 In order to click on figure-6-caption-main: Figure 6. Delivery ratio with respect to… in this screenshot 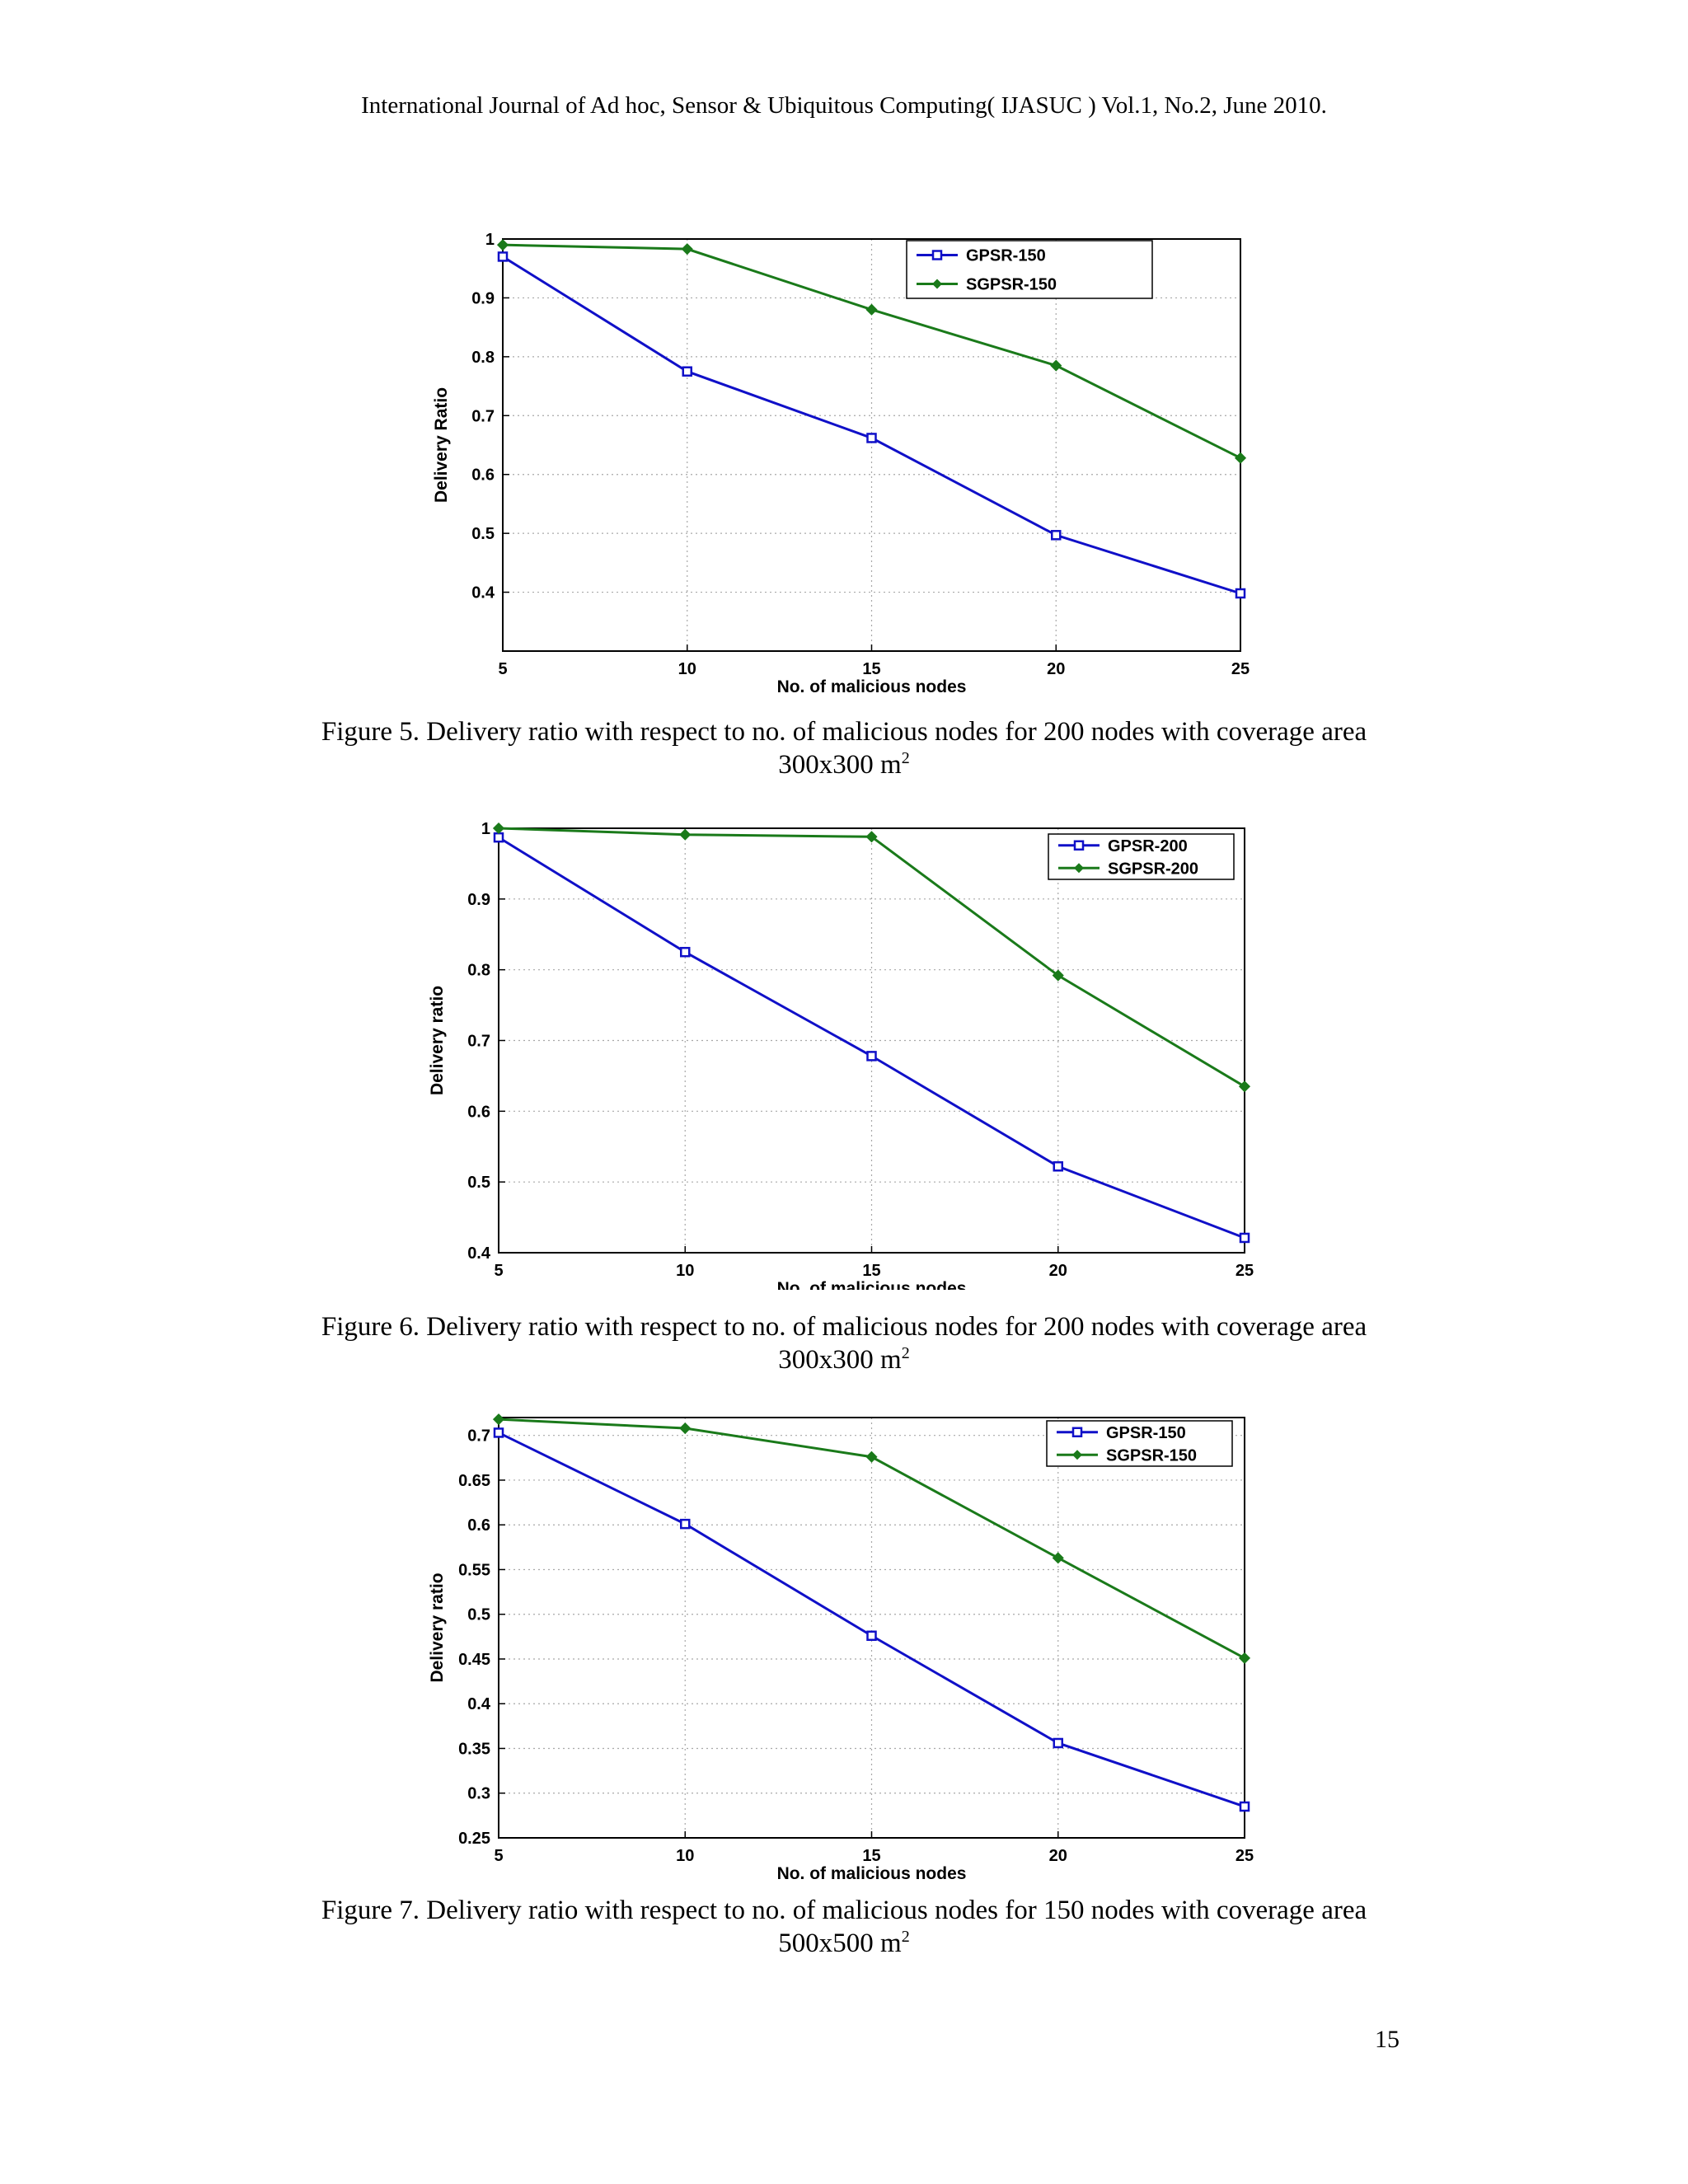, I will do `click(844, 1327)`.